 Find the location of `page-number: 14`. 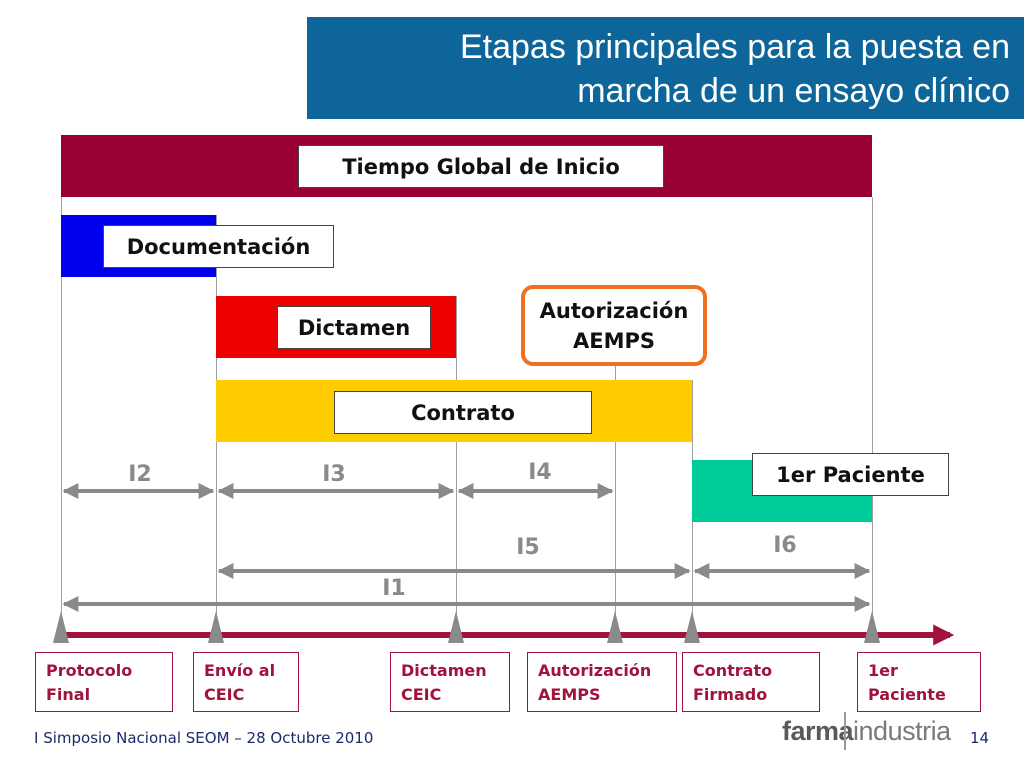

page-number: 14 is located at coordinates (980, 738).